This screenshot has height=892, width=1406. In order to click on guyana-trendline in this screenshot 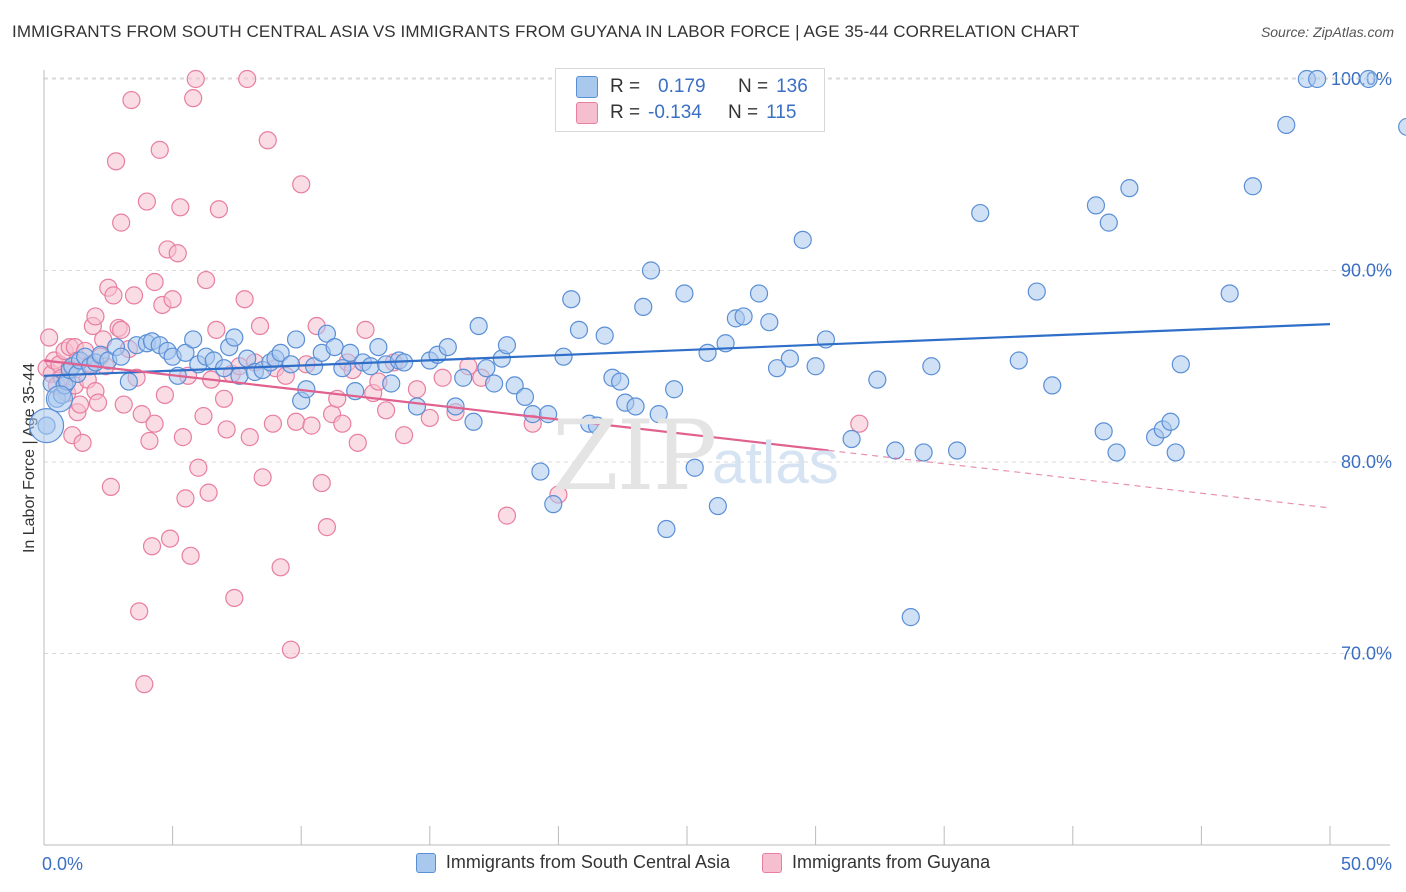, I will do `click(436, 405)`.